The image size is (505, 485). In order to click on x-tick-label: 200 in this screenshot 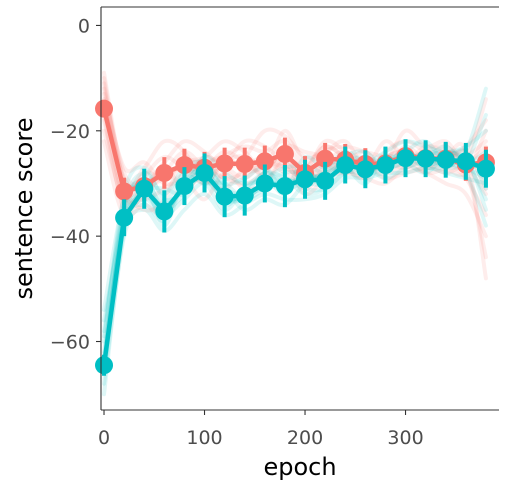, I will do `click(305, 438)`.